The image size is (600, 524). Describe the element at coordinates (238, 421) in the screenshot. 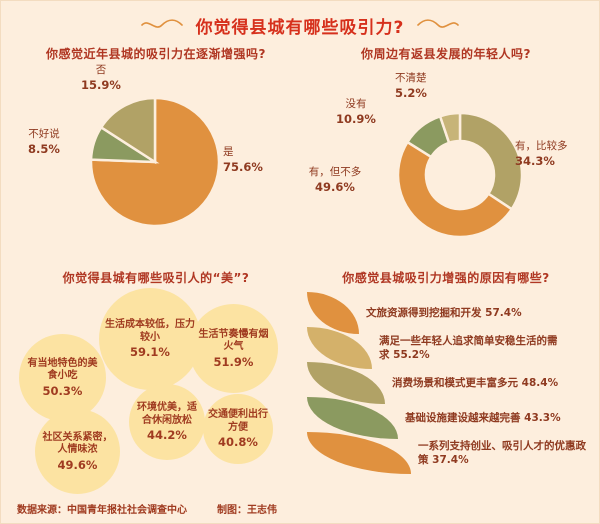

I see `bubble-label: 交通便利出行方便` at that location.